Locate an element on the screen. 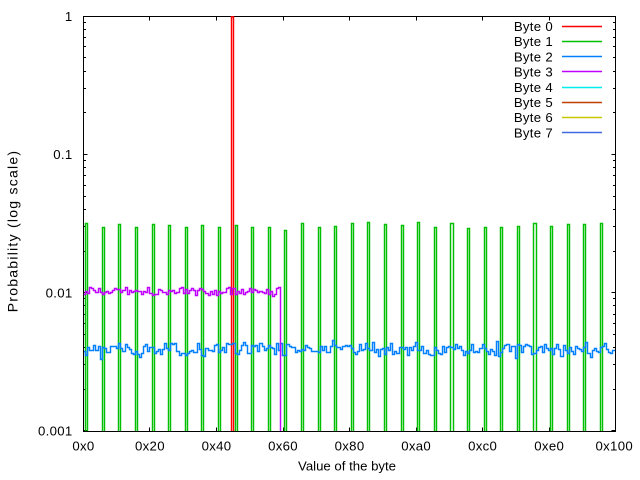 The width and height of the screenshot is (640, 480). svg-text: 0.1 is located at coordinates (62, 154).